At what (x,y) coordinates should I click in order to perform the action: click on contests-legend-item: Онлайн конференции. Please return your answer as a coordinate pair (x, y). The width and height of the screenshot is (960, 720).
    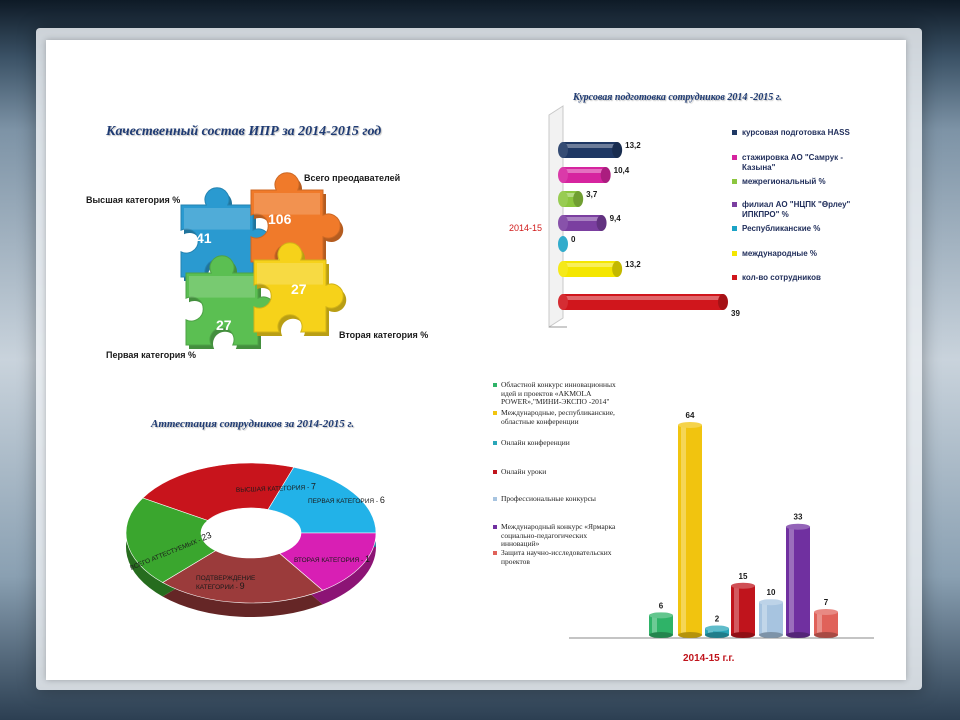
    Looking at the image, I should click on (558, 443).